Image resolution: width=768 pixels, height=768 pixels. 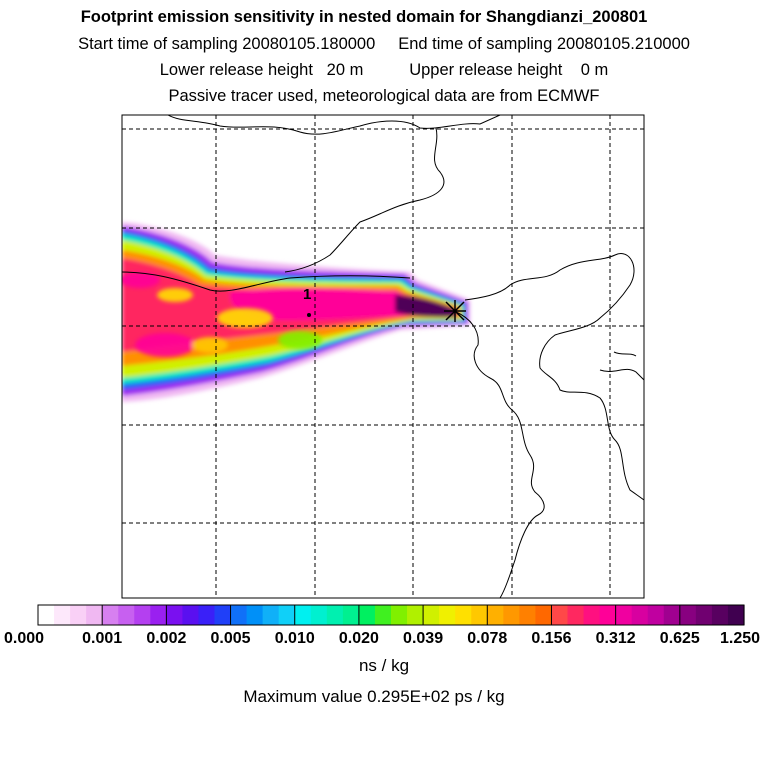 I want to click on colorbar-label: 0.001, so click(x=102, y=638).